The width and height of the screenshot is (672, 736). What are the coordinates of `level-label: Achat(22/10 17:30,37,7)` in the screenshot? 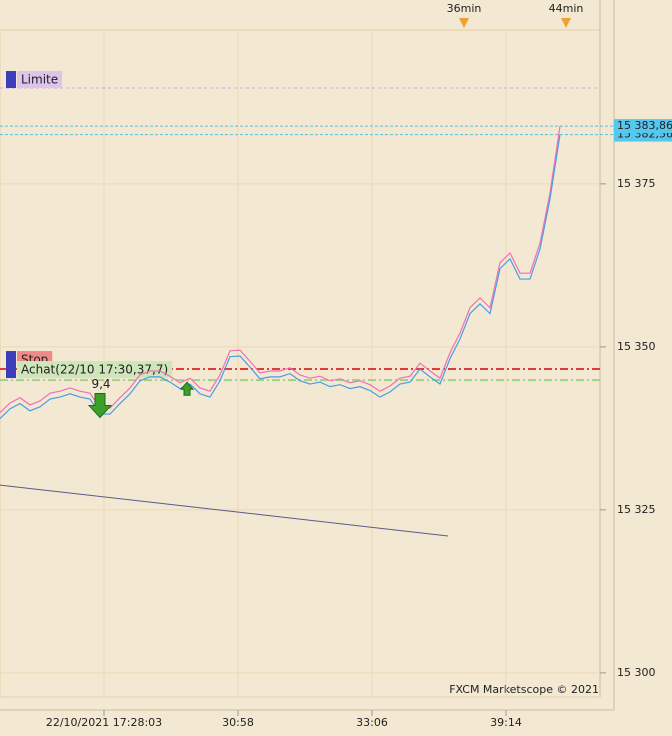 It's located at (94, 370).